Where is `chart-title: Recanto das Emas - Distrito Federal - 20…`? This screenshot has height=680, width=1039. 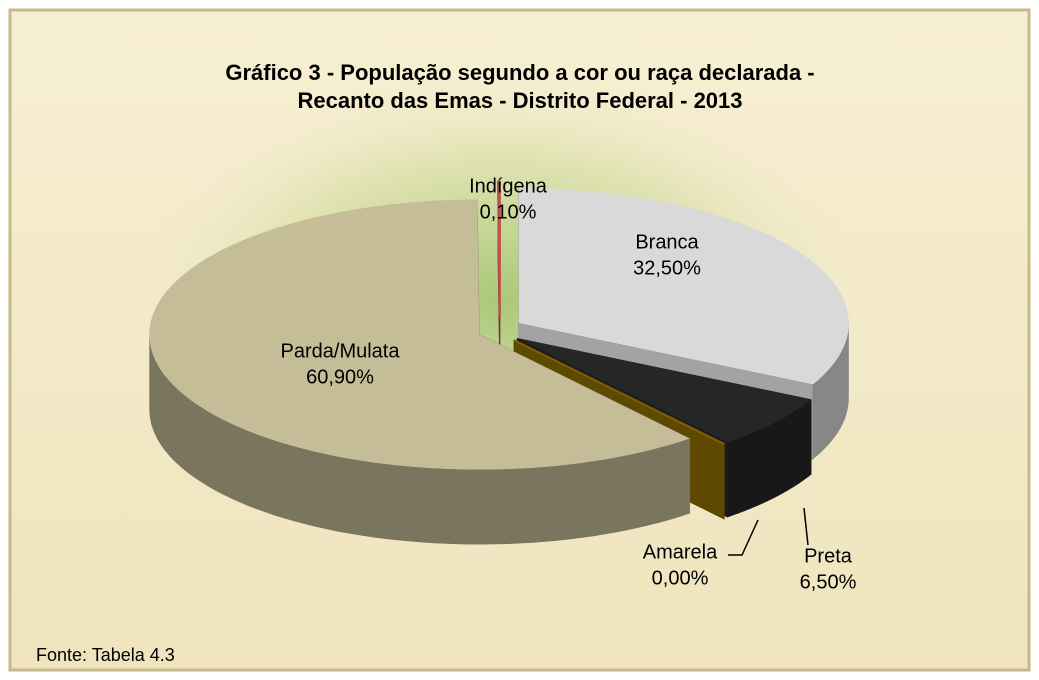 chart-title: Recanto das Emas - Distrito Federal - 20… is located at coordinates (519, 100).